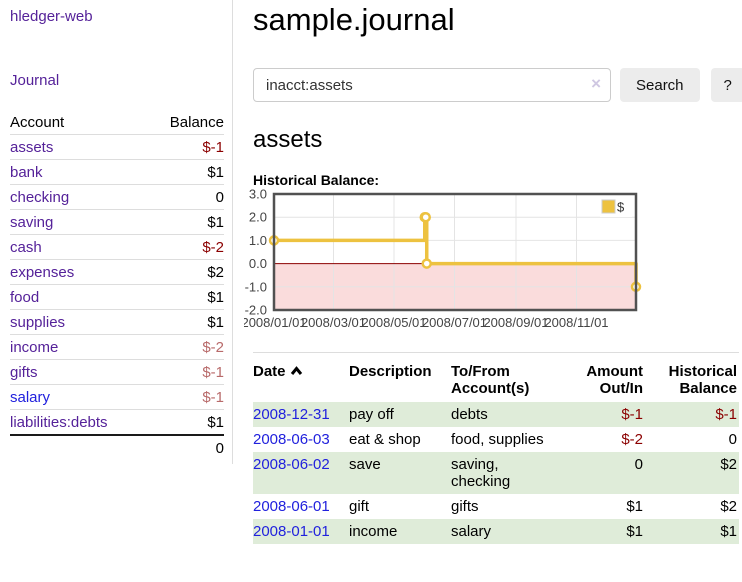 The height and width of the screenshot is (582, 742). I want to click on account-row: gifts $-1, so click(117, 372).